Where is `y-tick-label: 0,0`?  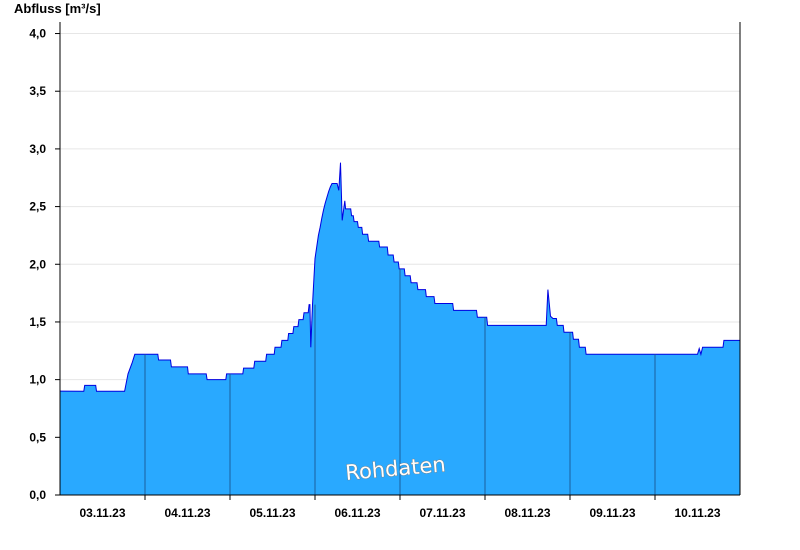
y-tick-label: 0,0 is located at coordinates (37, 495).